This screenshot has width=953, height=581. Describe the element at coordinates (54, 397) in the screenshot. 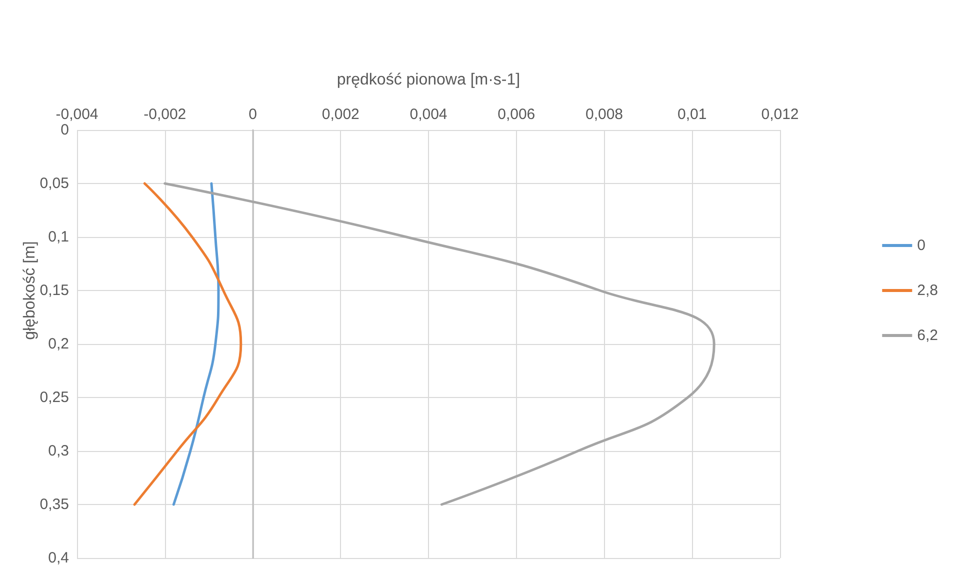

I see `y-tick-label: 0,25` at that location.